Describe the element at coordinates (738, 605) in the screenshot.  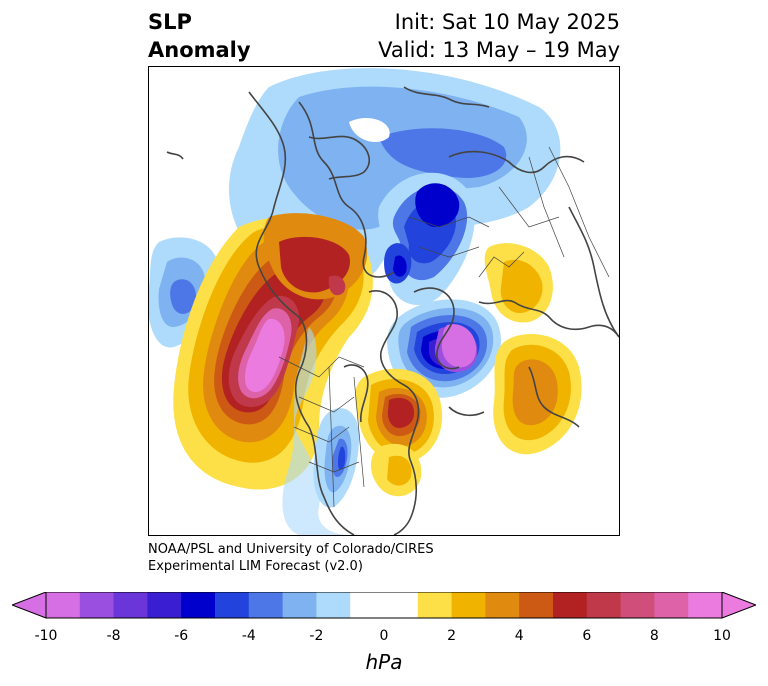
I see `colorbar-over-arrow` at that location.